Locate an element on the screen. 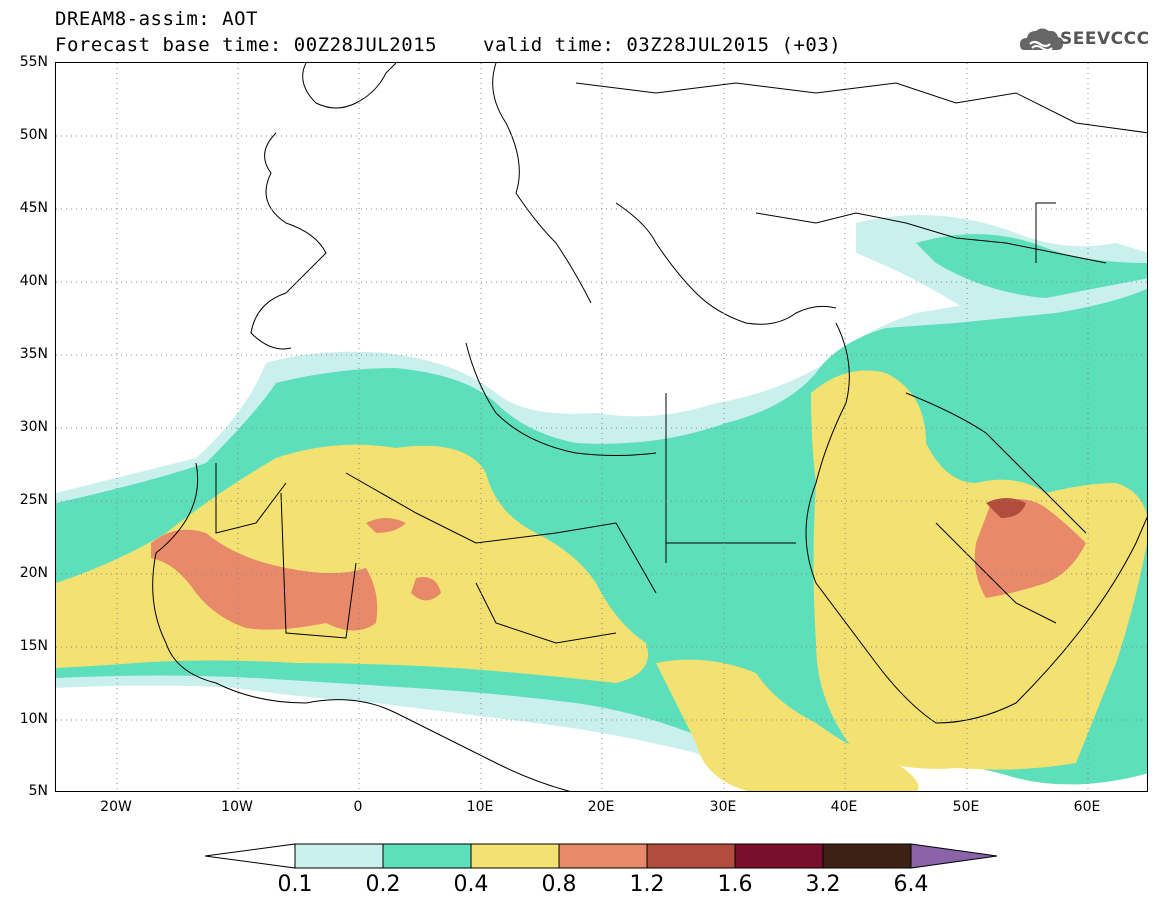  lat-label: 25N is located at coordinates (33, 500).